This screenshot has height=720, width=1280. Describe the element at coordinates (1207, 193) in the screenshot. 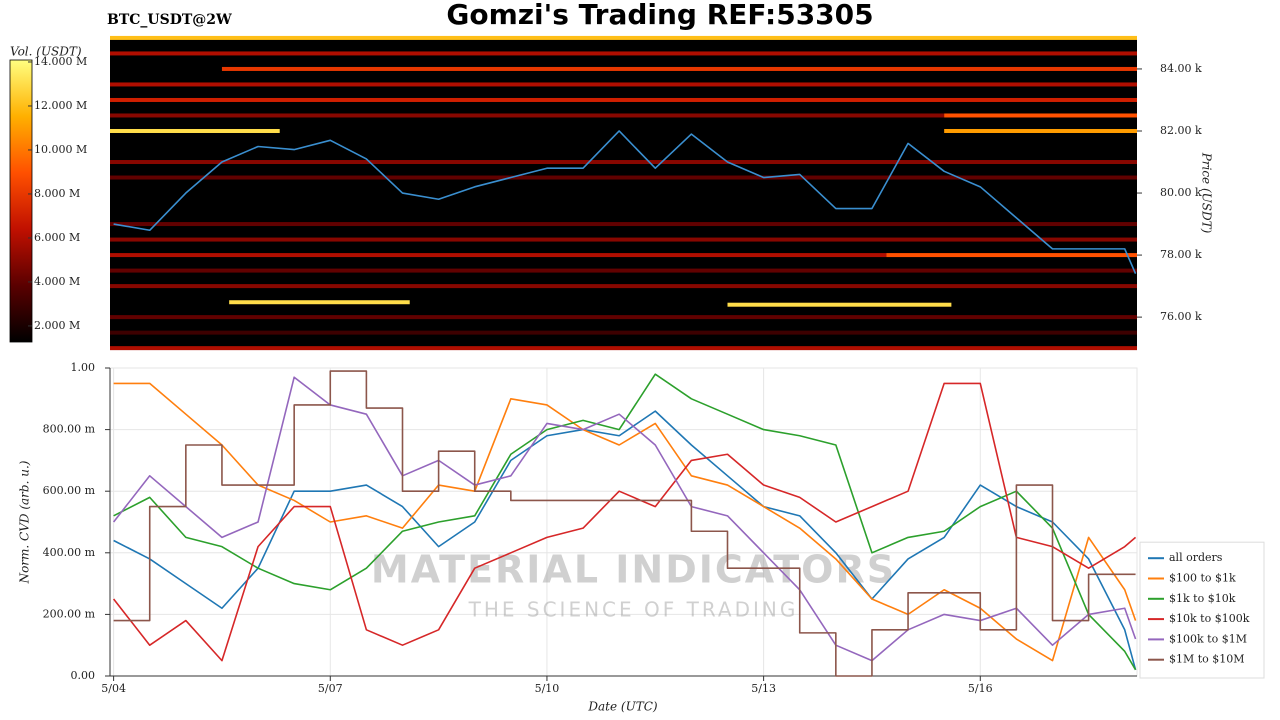

I see `y-axis-label: Price (USDT)` at that location.